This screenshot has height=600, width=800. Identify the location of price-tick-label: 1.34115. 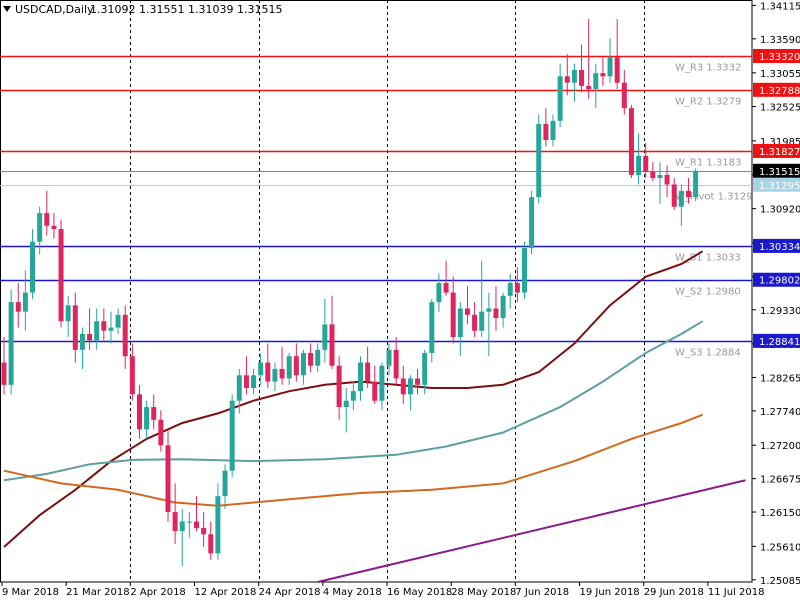
(780, 6).